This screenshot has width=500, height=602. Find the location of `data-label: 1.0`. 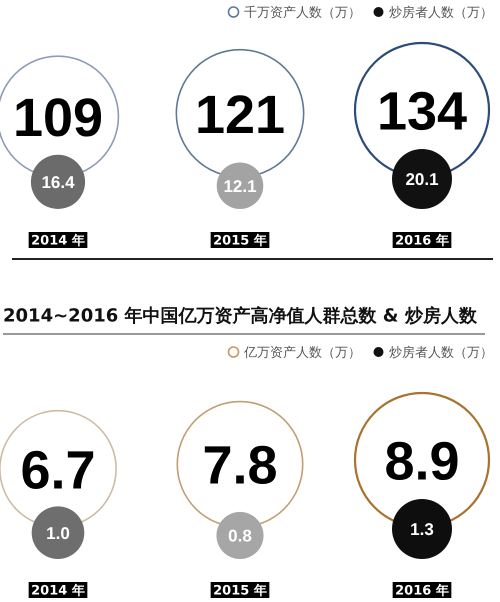

data-label: 1.0 is located at coordinates (58, 533).